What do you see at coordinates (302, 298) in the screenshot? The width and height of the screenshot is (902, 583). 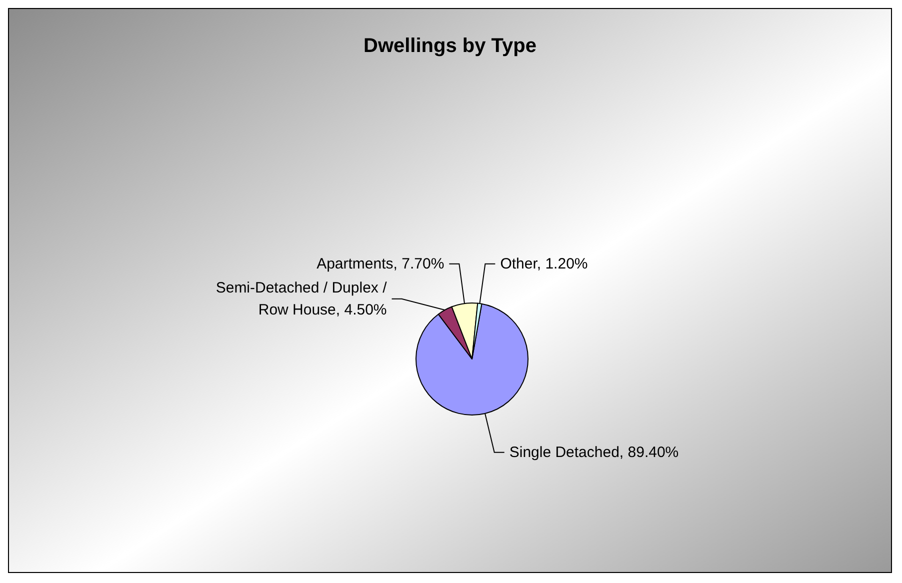 I see `slice-label: Semi-Detached / Duplex / Row House, 4.50%` at bounding box center [302, 298].